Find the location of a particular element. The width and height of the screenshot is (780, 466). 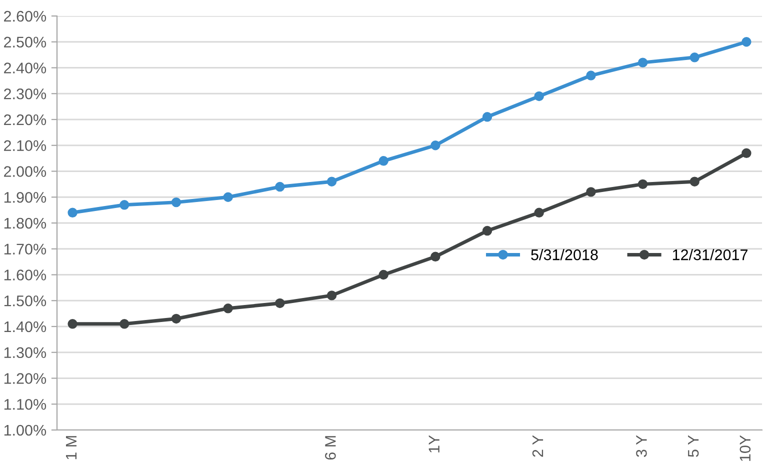

y-tick-label: 1.00% is located at coordinates (25, 430).